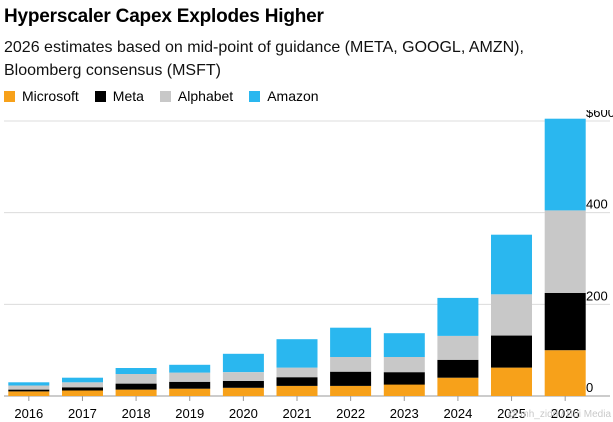  Describe the element at coordinates (112, 70) in the screenshot. I see `subtitle-line-2: Bloomberg consensus (MSFT)` at that location.